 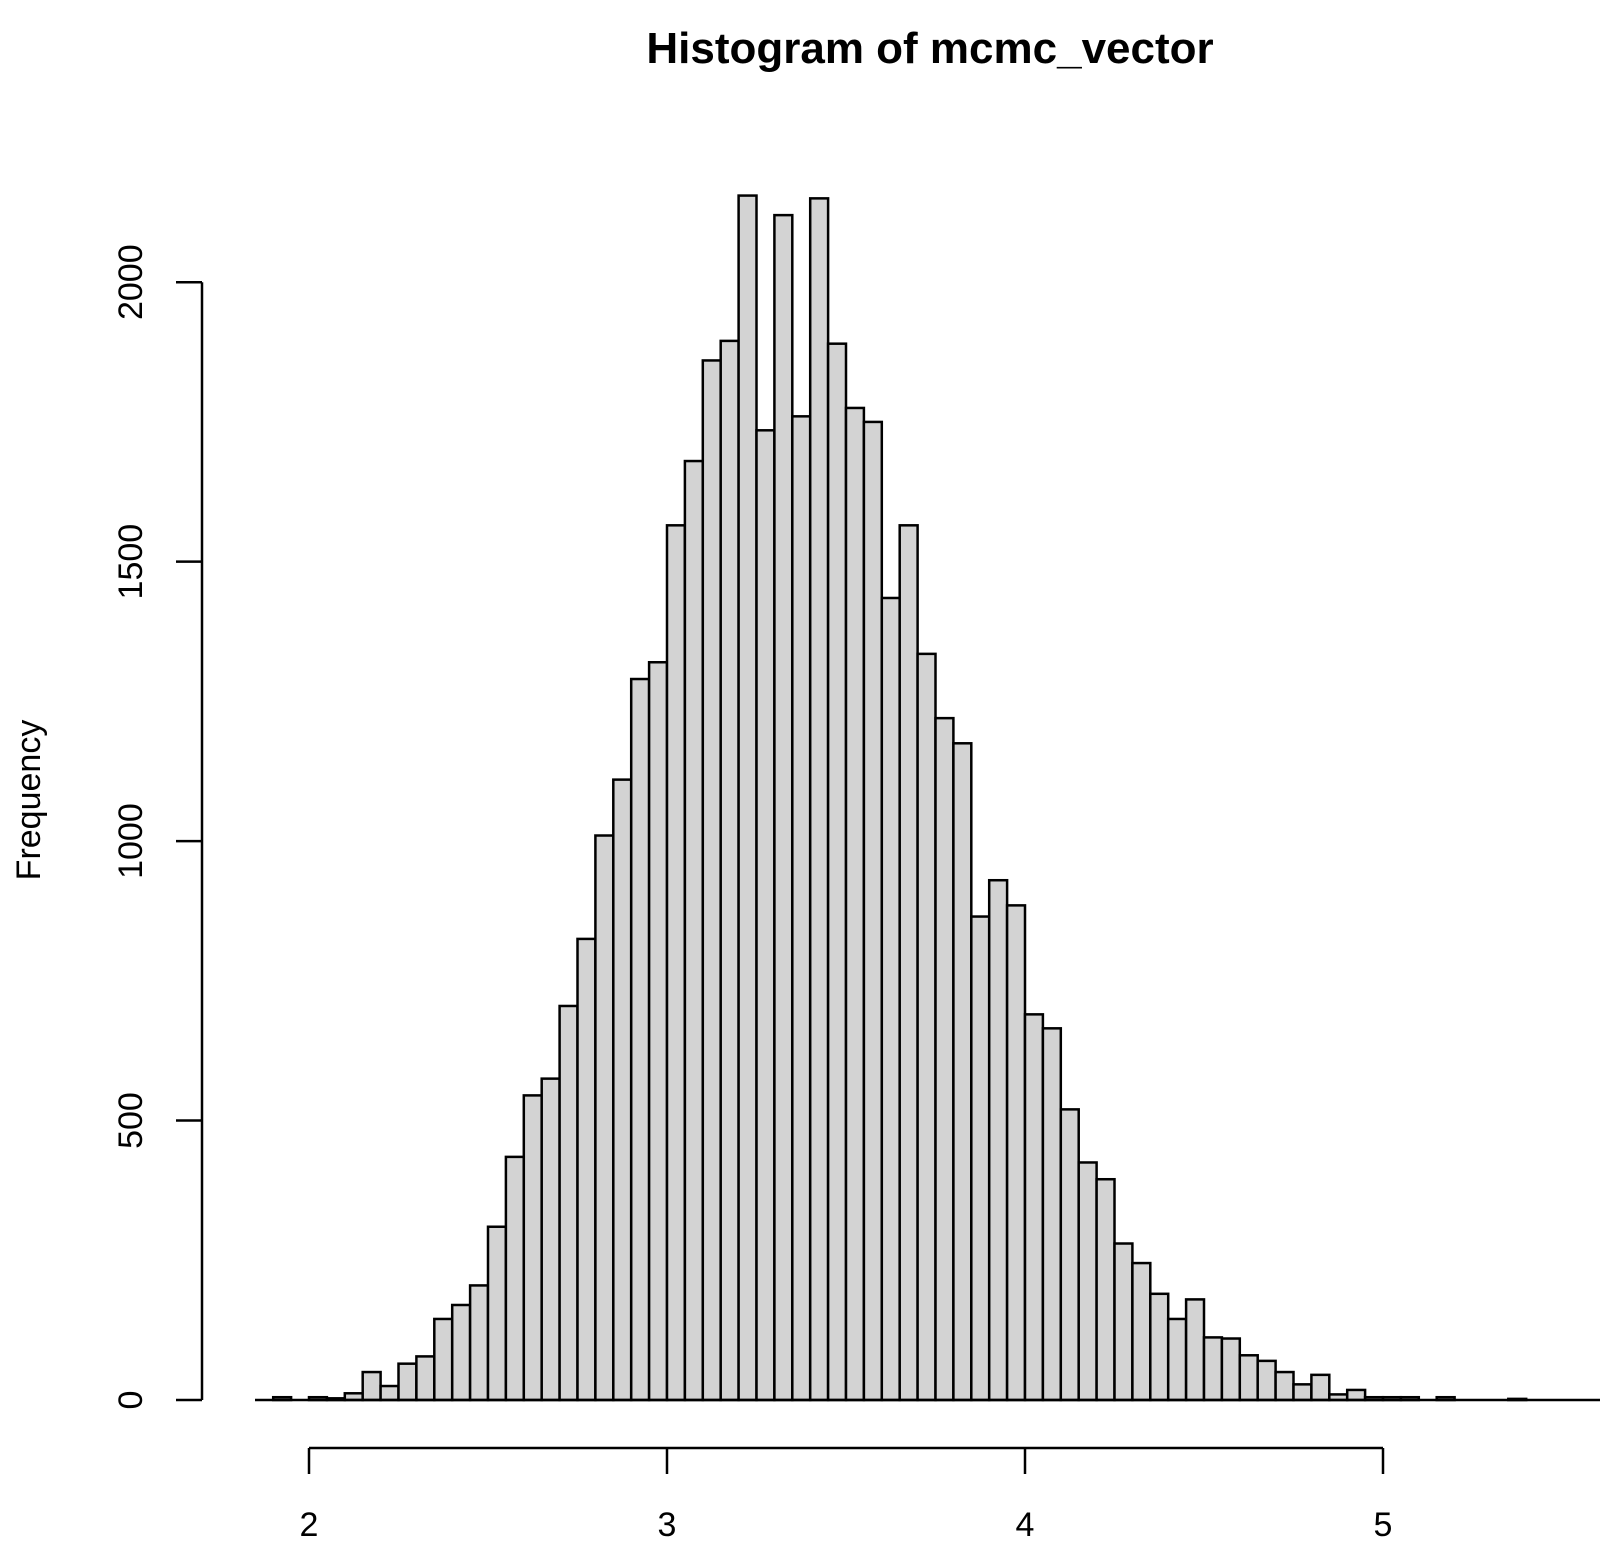 What do you see at coordinates (846, 1495) in the screenshot?
I see `x-axis: 2 3 4 5` at bounding box center [846, 1495].